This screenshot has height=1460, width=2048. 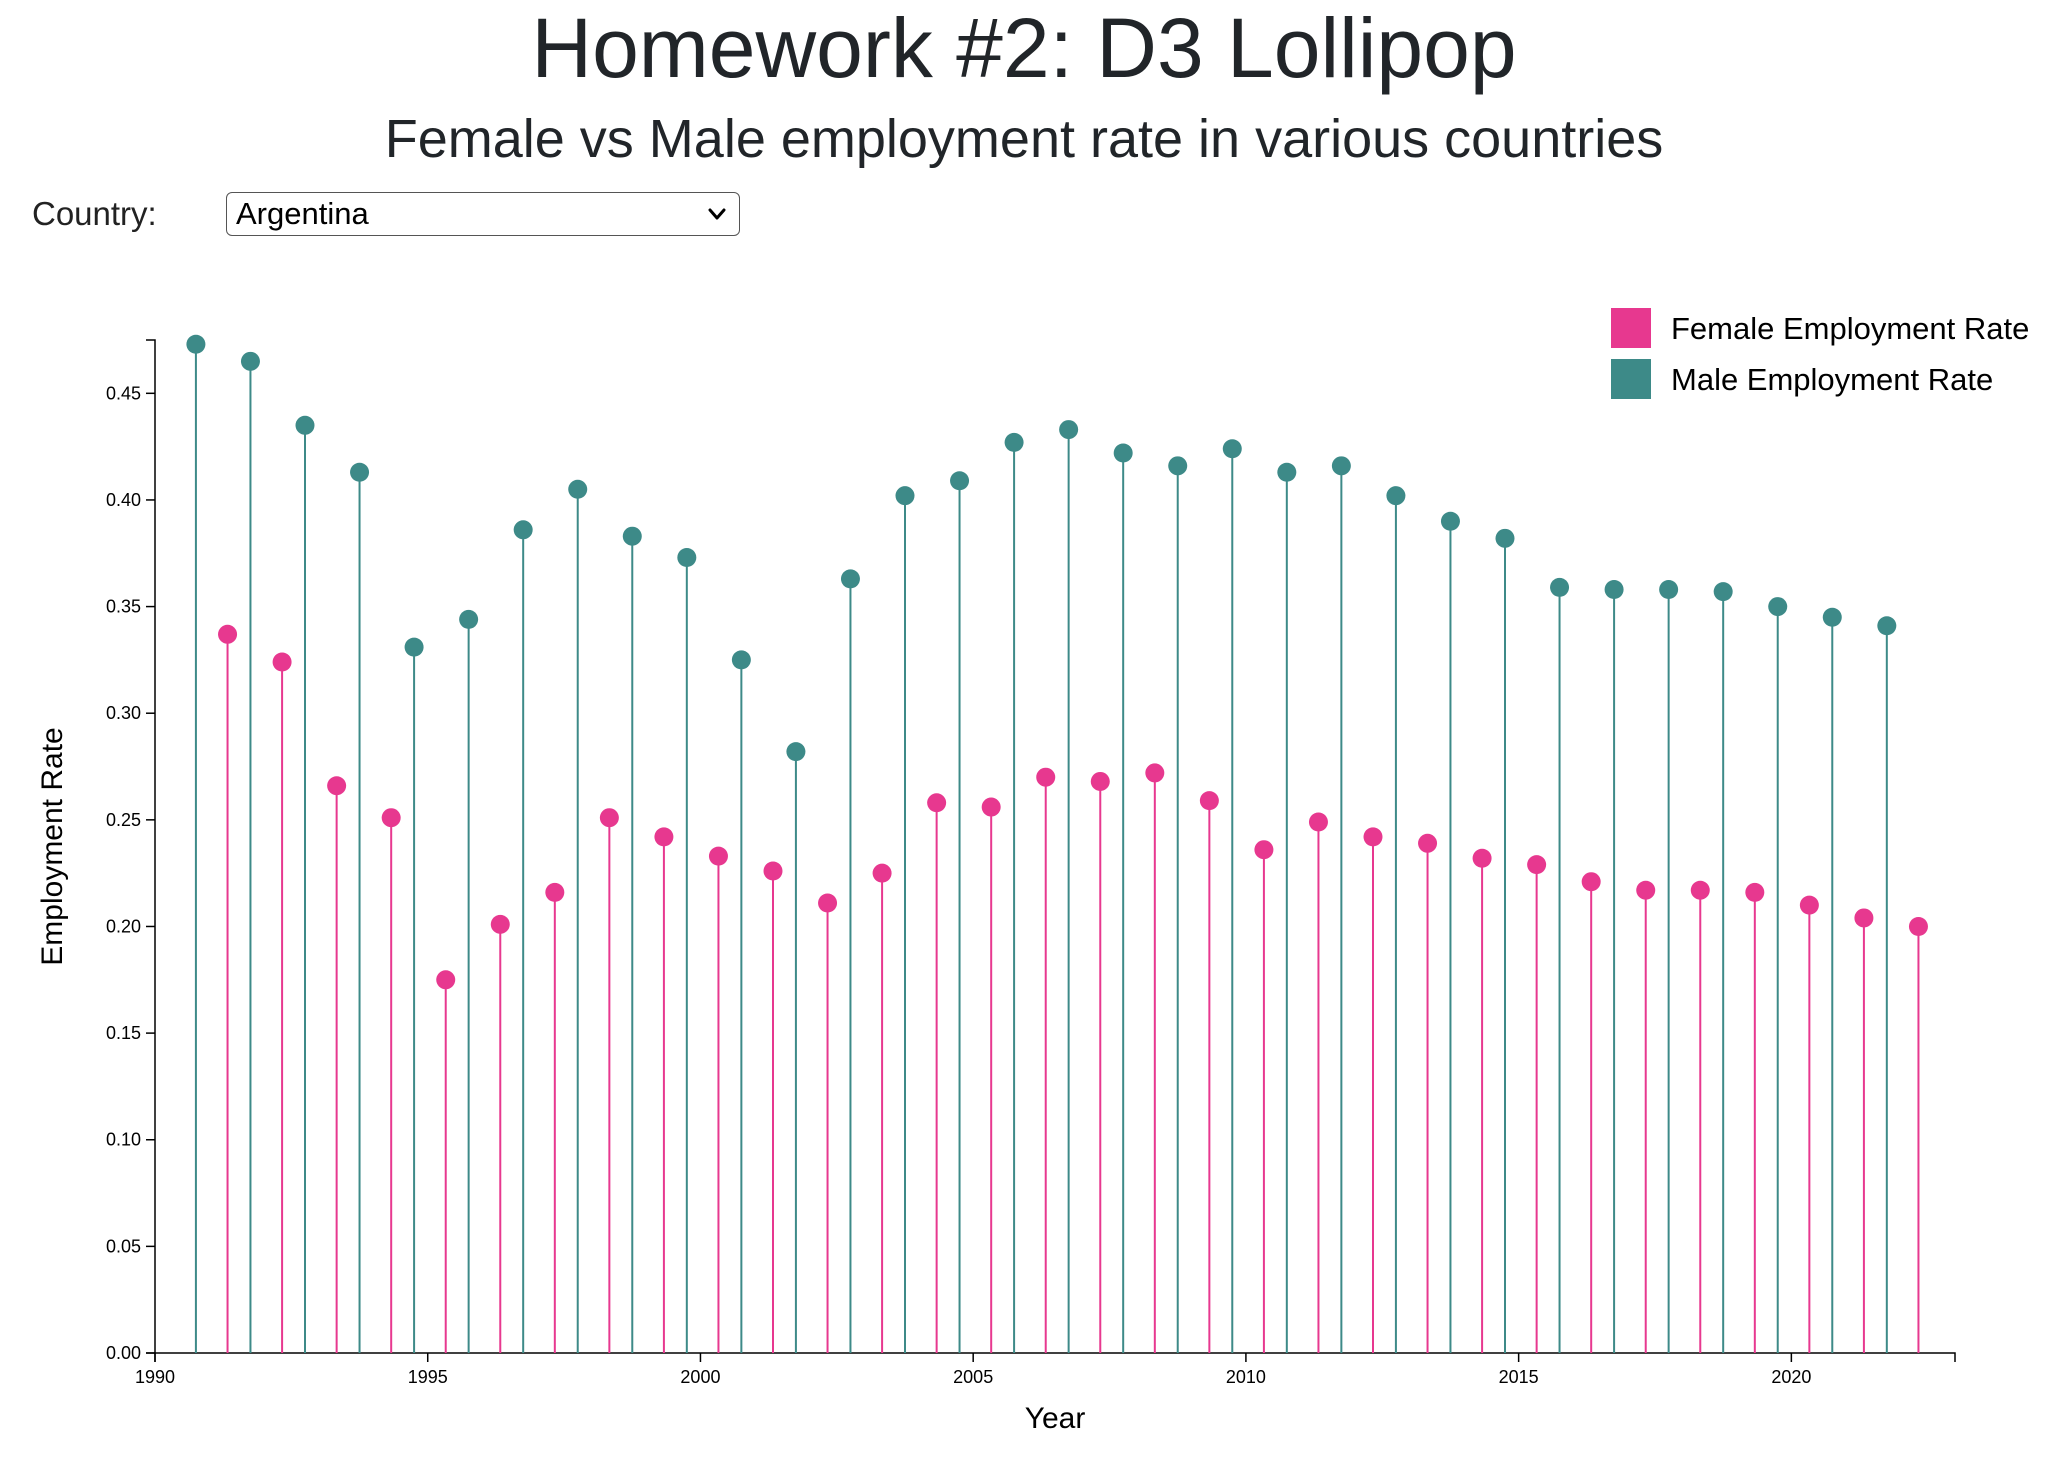 I want to click on y-tick-label: 0.45, so click(x=123, y=393).